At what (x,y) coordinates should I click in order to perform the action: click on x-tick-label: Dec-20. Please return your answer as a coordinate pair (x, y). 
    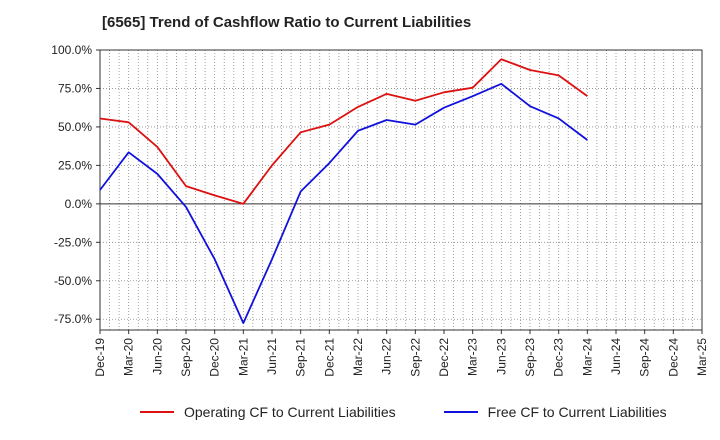
    Looking at the image, I should click on (215, 357).